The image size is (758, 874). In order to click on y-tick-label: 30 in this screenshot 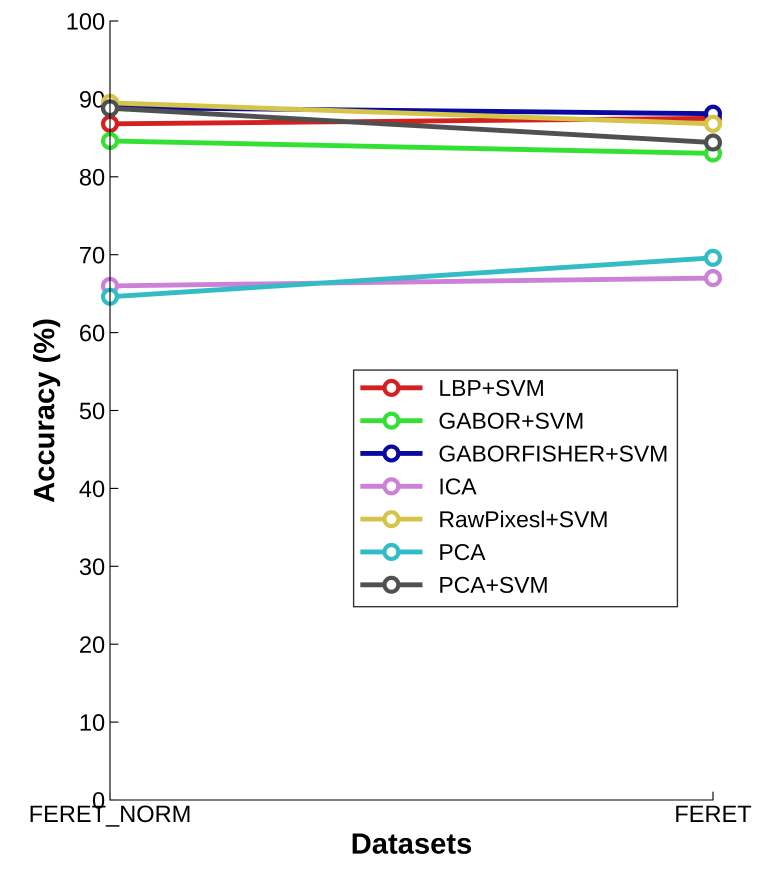, I will do `click(92, 567)`.